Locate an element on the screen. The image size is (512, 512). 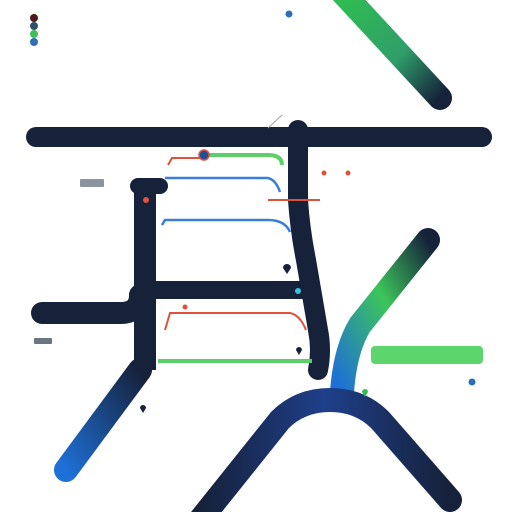
route-blue-lower is located at coordinates (226, 226).